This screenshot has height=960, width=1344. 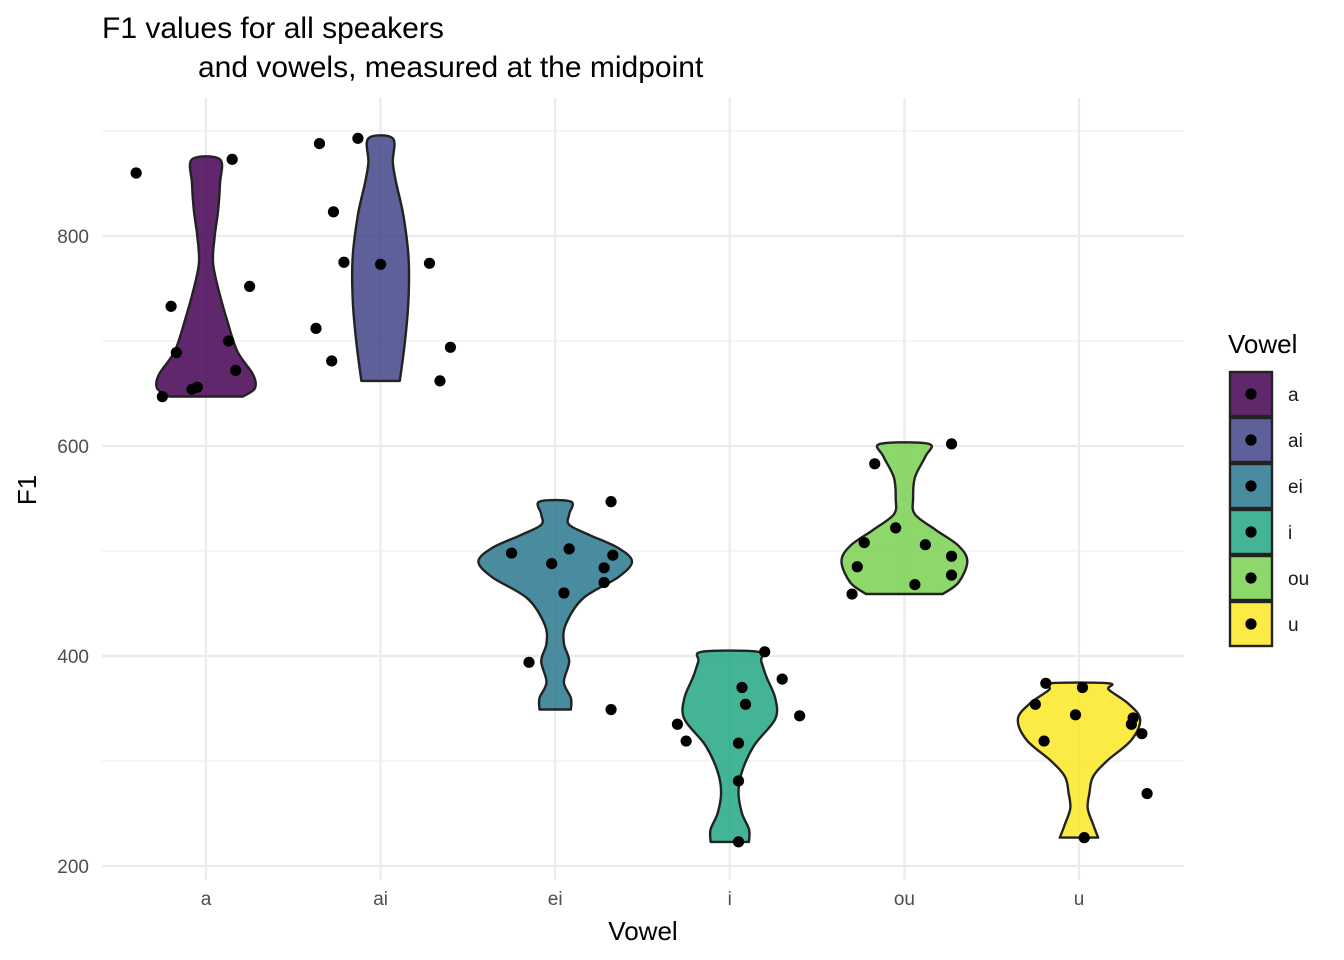 I want to click on y-tick-label: 400, so click(x=73, y=657).